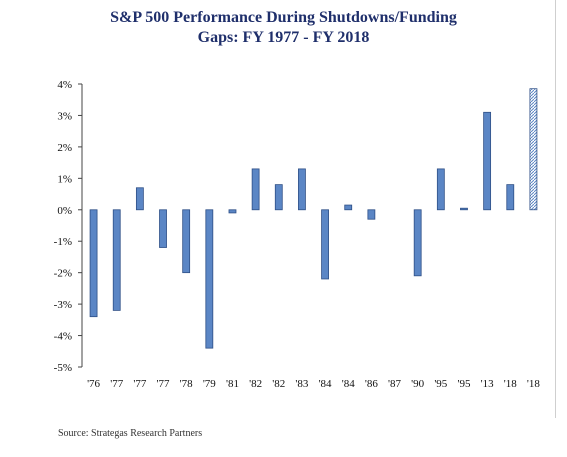  I want to click on y-tick-label: 0%, so click(64, 211).